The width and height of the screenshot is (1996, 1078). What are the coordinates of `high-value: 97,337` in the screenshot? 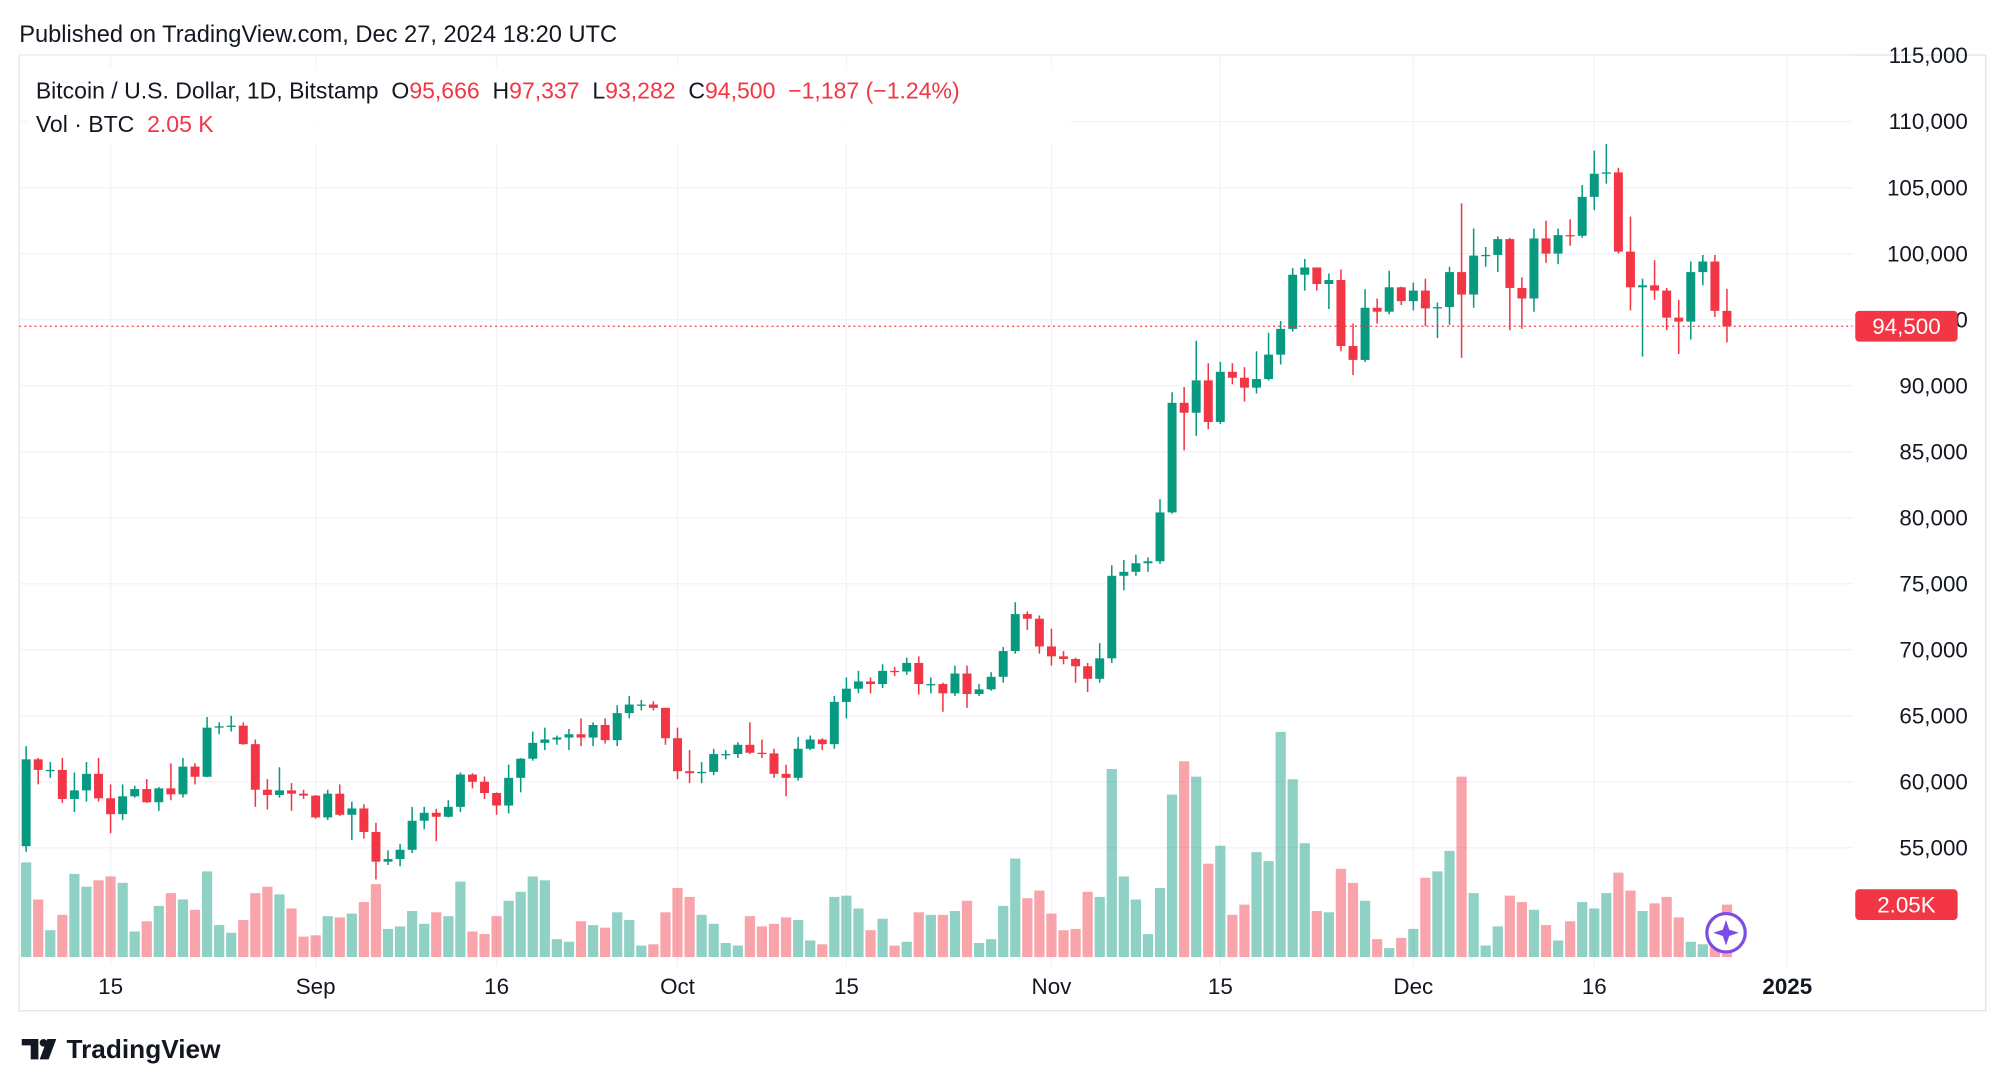 It's located at (544, 91).